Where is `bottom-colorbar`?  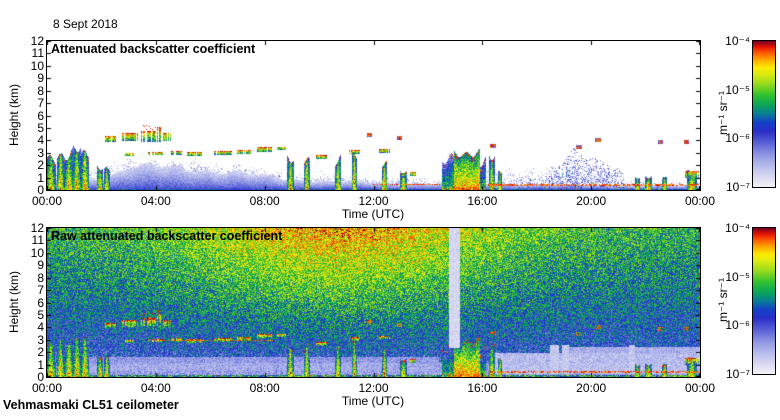 bottom-colorbar is located at coordinates (764, 301).